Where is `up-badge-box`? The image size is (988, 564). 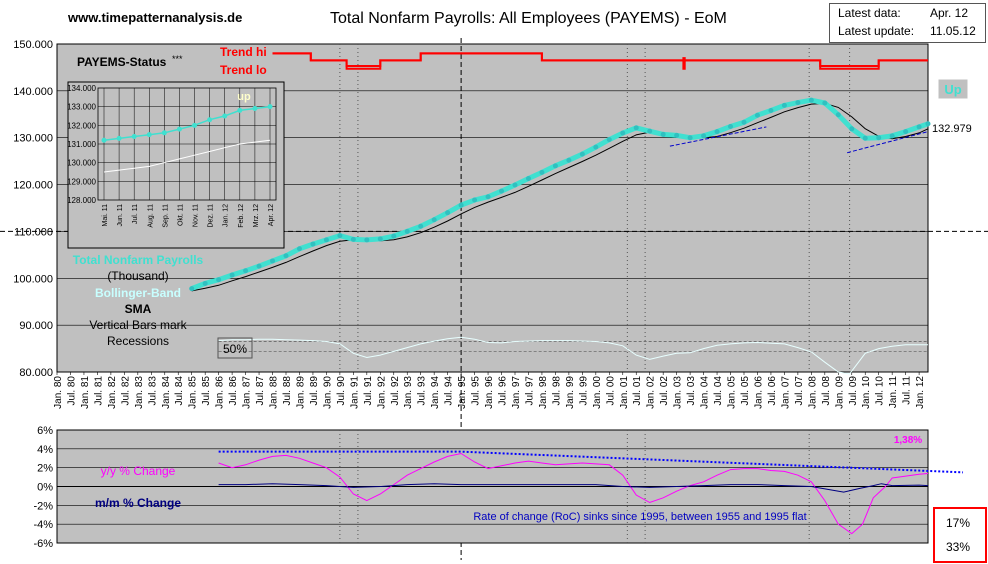
up-badge-box is located at coordinates (953, 89).